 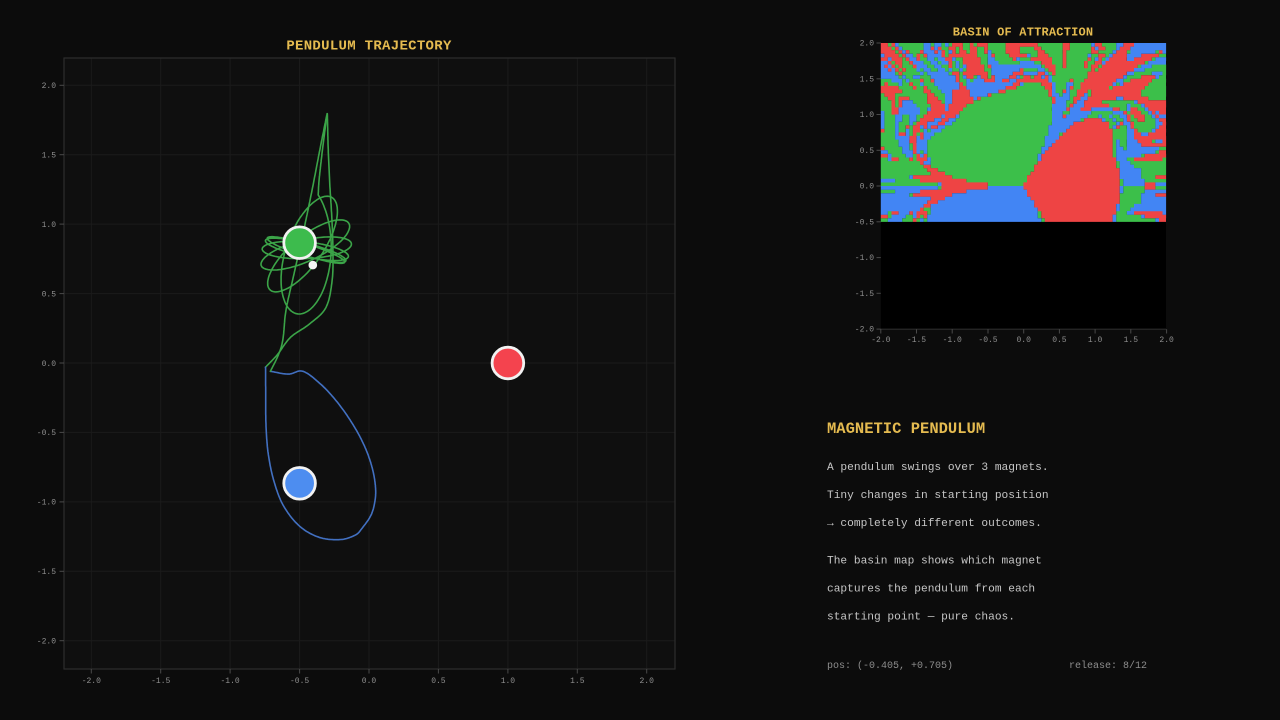 What do you see at coordinates (938, 496) in the screenshot?
I see `svg-text:Tiny changes in starting posit: Tiny changes in starting position` at bounding box center [938, 496].